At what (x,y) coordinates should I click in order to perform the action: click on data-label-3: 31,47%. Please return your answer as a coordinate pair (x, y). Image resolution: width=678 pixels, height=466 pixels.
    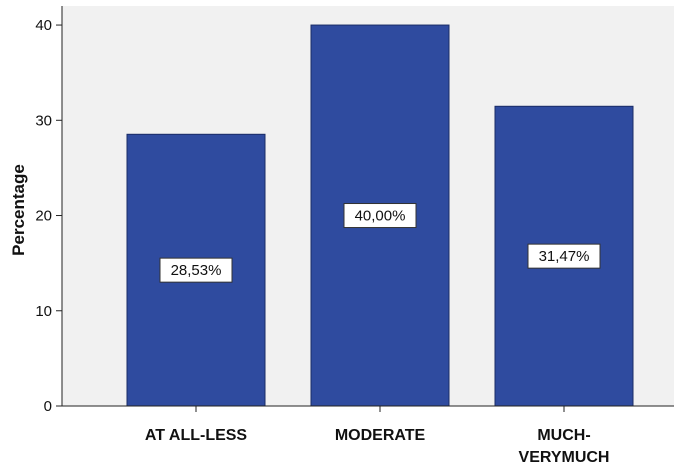
    Looking at the image, I should click on (564, 256).